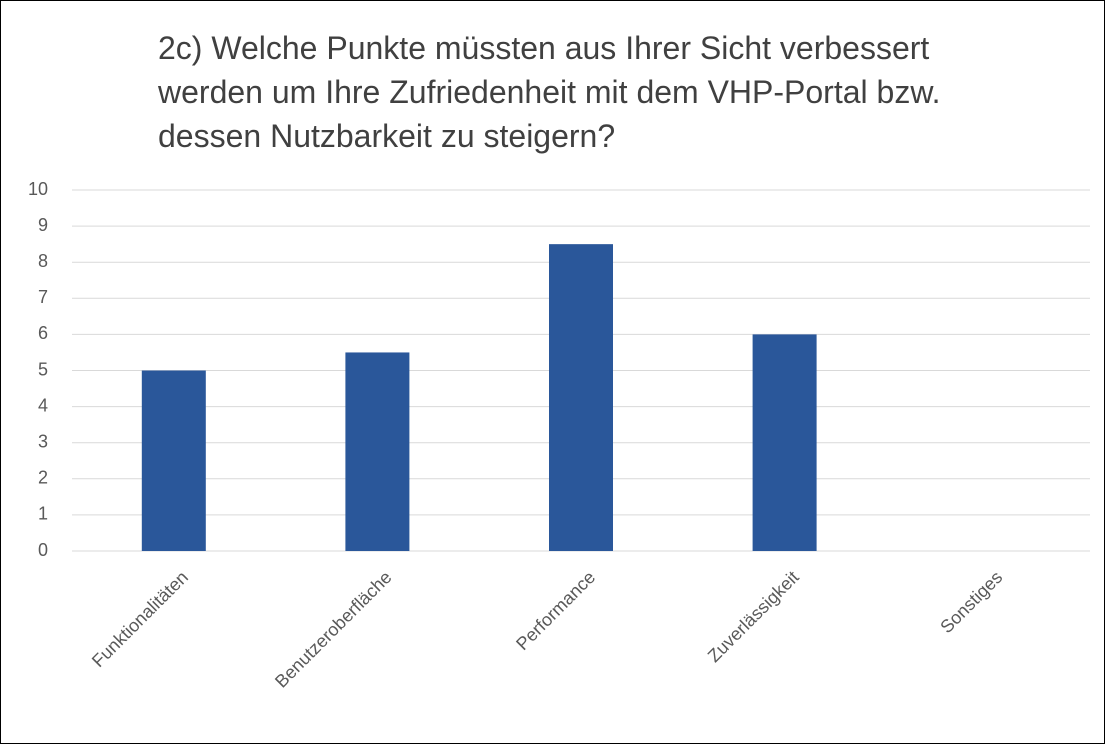  What do you see at coordinates (43, 405) in the screenshot?
I see `y-tick-label: 4` at bounding box center [43, 405].